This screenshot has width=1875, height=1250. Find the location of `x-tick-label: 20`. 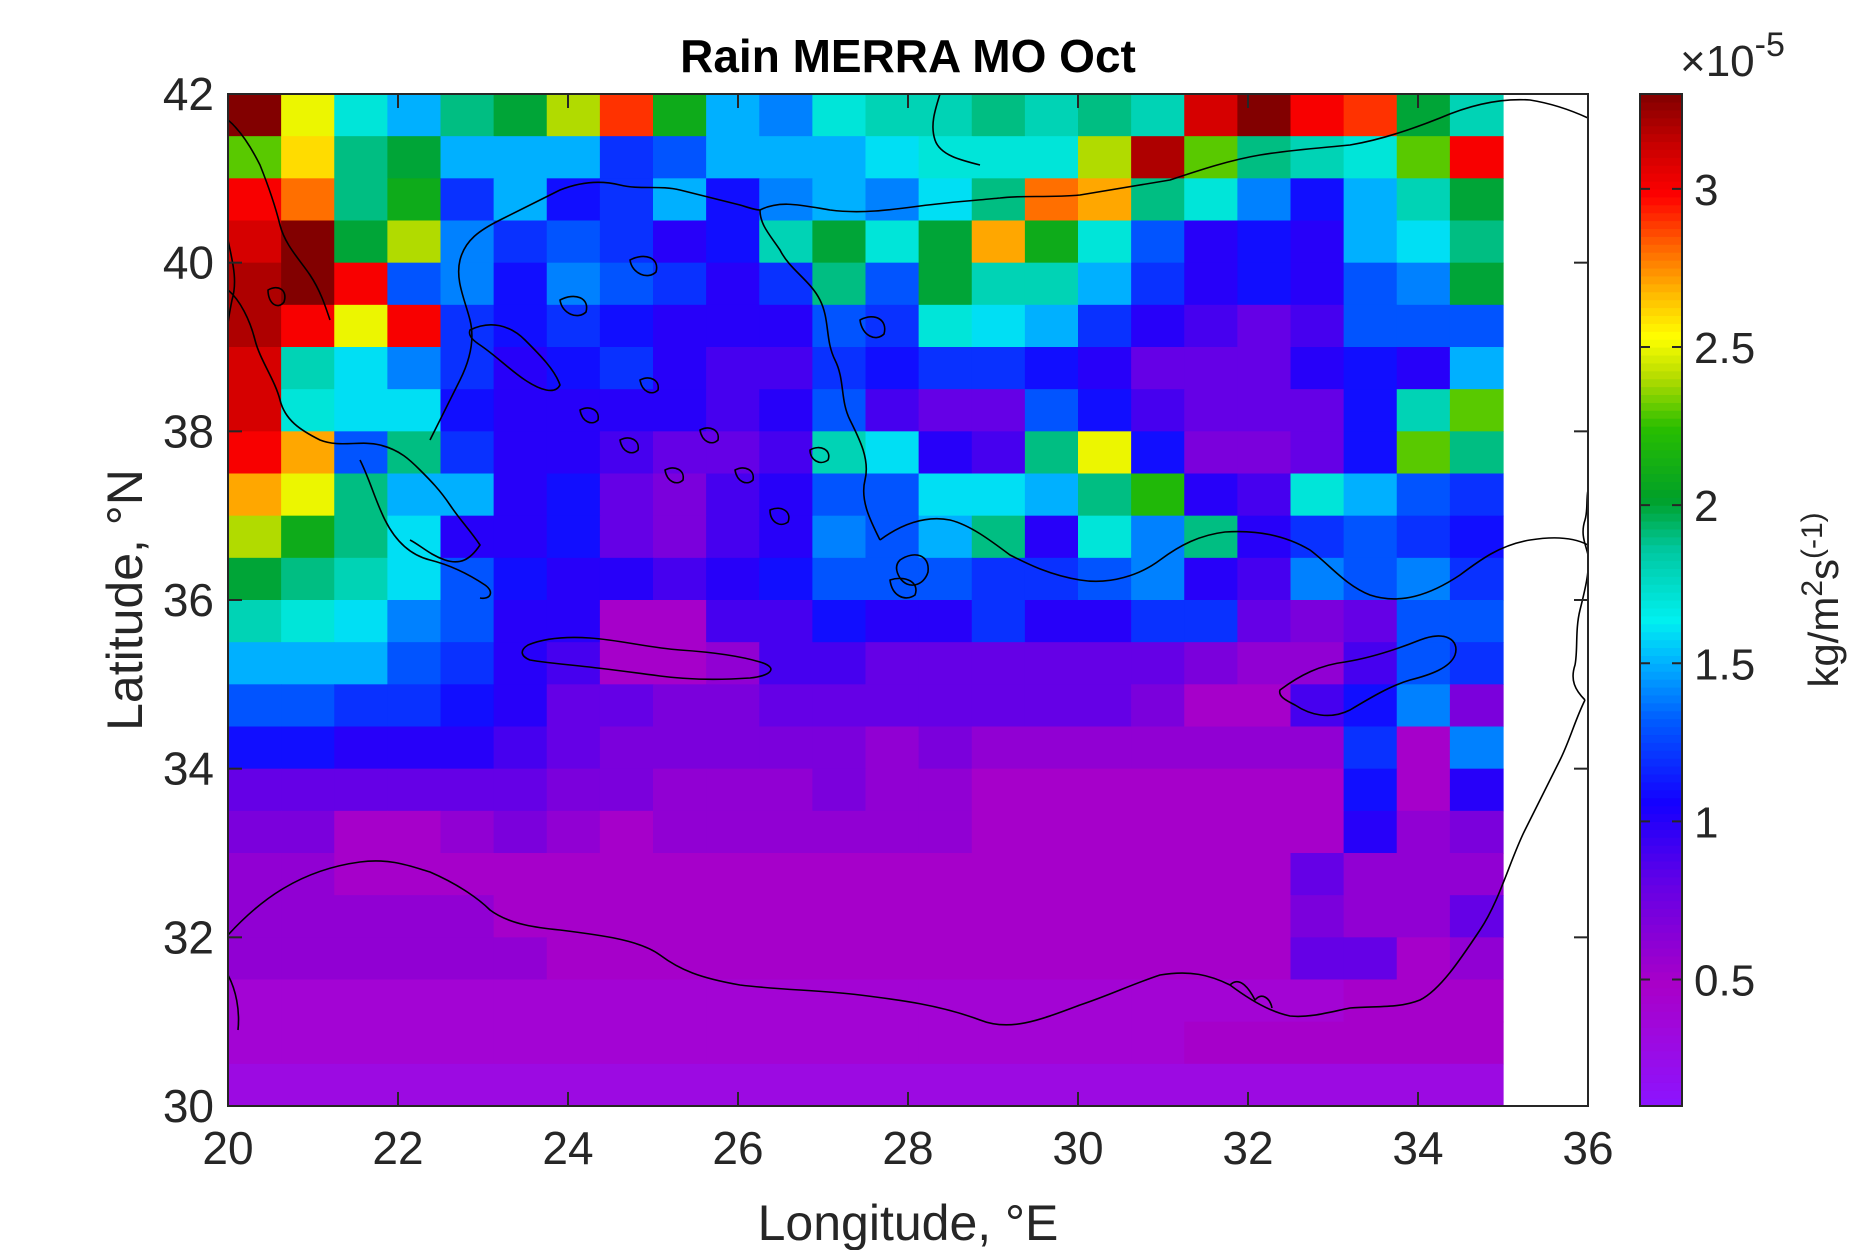

x-tick-label: 20 is located at coordinates (227, 1148).